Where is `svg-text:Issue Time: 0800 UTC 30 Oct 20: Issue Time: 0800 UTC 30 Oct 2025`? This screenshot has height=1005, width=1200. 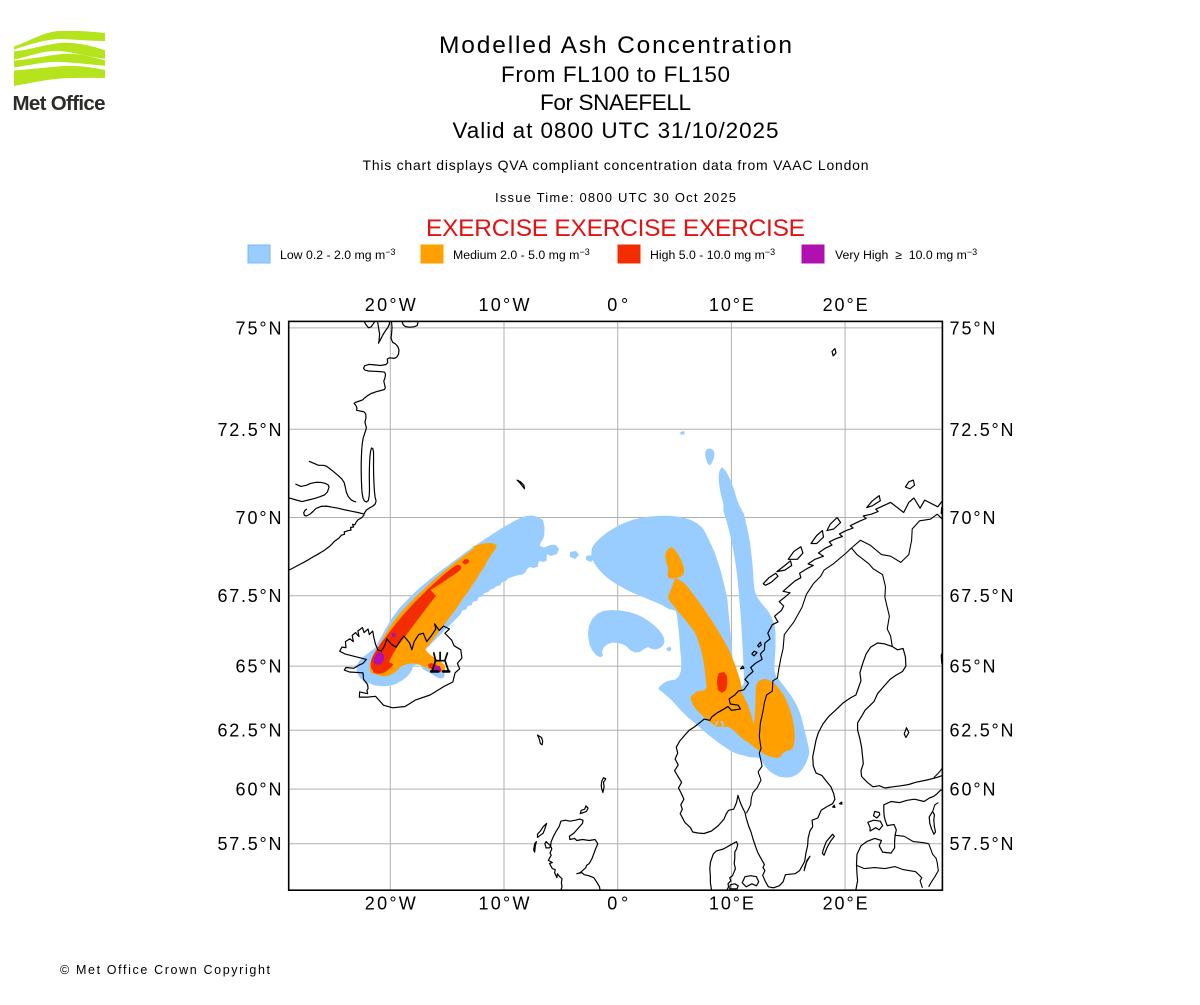 svg-text:Issue Time: 0800 UTC 30 Oct 20: Issue Time: 0800 UTC 30 Oct 2025 is located at coordinates (615, 197).